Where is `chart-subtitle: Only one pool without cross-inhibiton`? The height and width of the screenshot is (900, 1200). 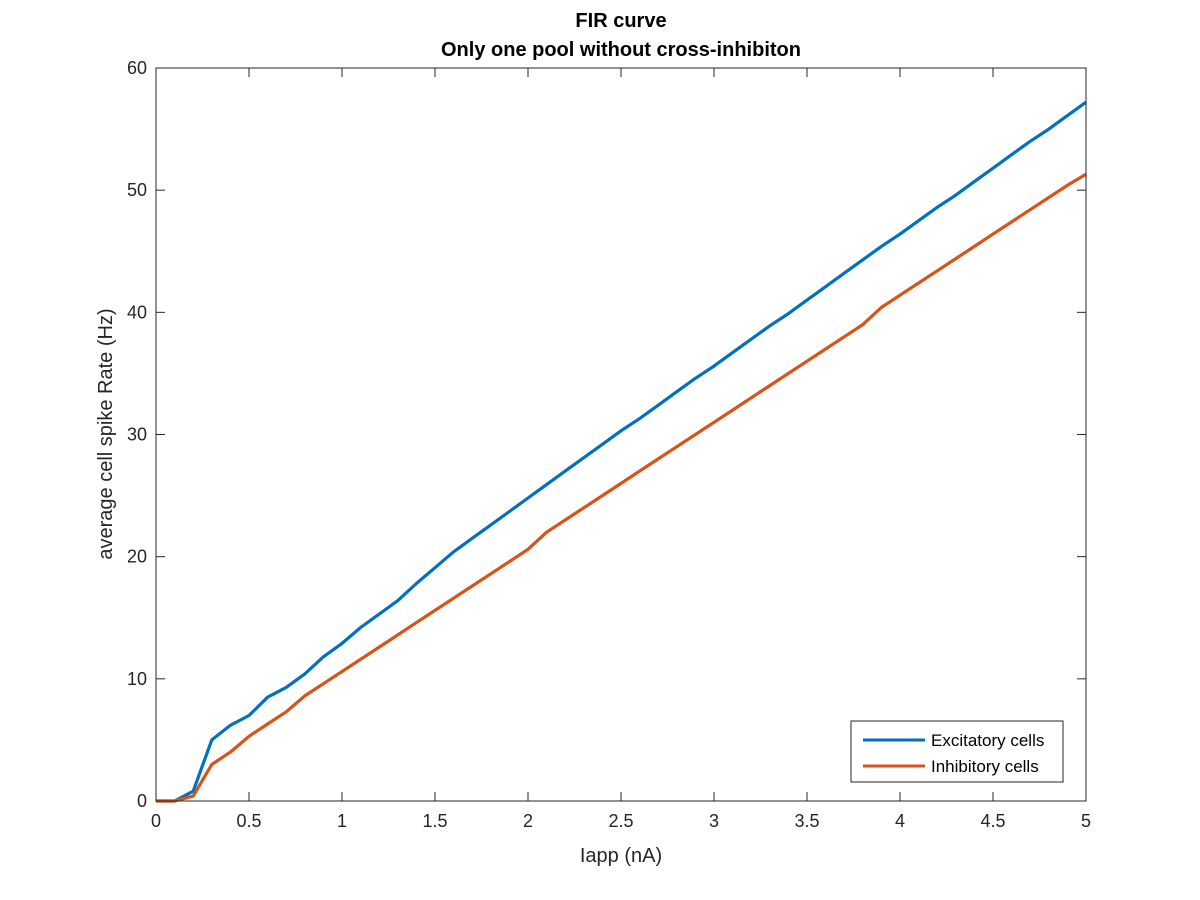
chart-subtitle: Only one pool without cross-inhibiton is located at coordinates (621, 50).